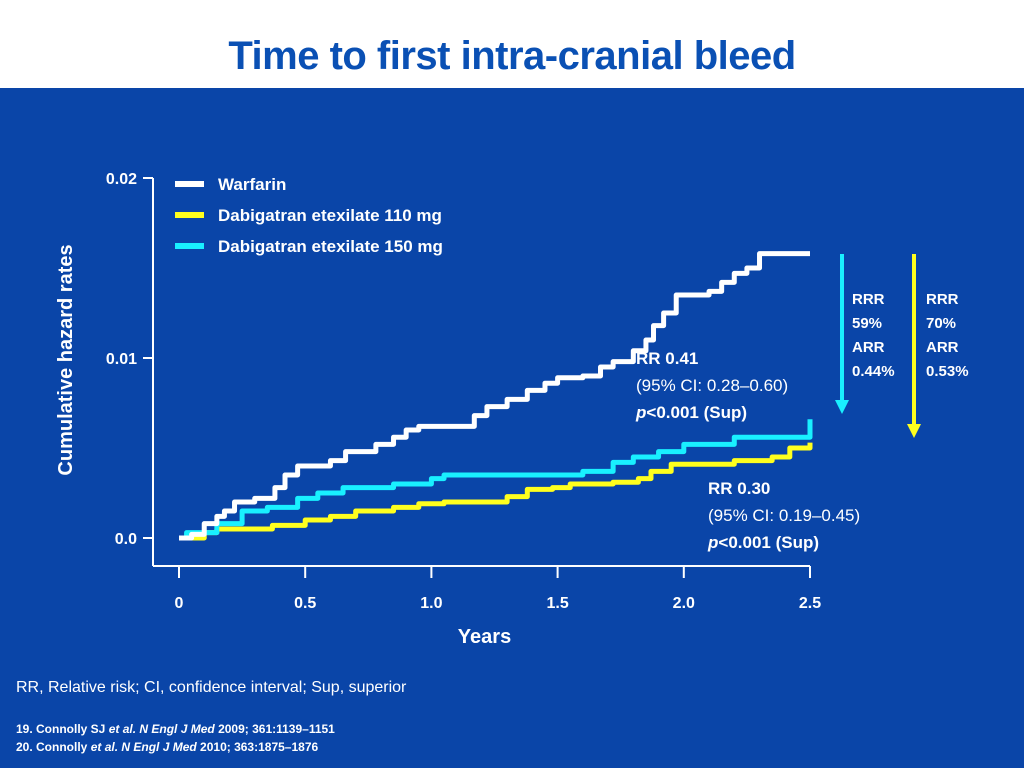  Describe the element at coordinates (143, 747) in the screenshot. I see `reference-2-journal: et al. N Engl J Med` at that location.